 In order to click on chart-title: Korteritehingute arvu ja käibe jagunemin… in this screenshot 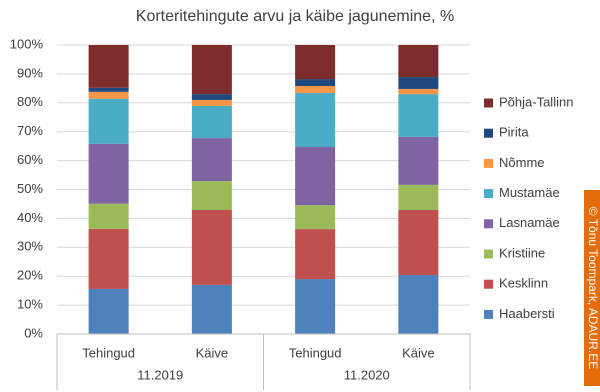, I will do `click(295, 16)`.